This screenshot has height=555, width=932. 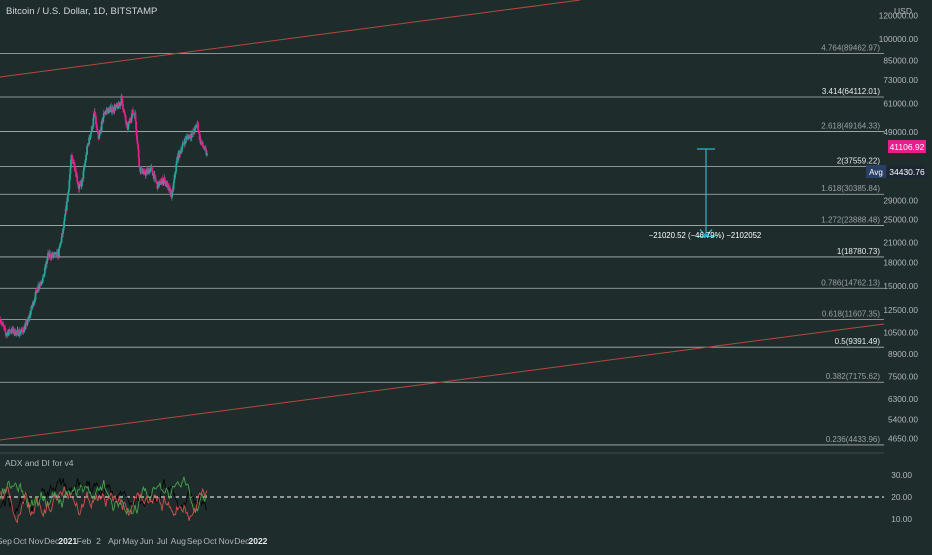 I want to click on time-tick-label: Dec, so click(x=242, y=541).